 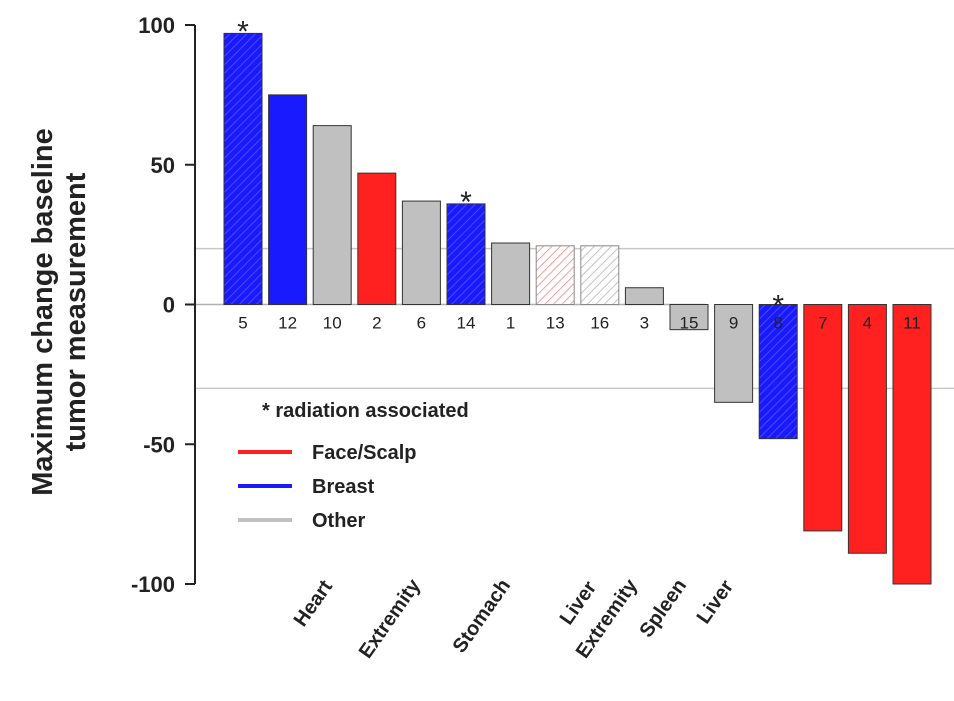 I want to click on category-label-extremity: Extremity, so click(x=390, y=619).